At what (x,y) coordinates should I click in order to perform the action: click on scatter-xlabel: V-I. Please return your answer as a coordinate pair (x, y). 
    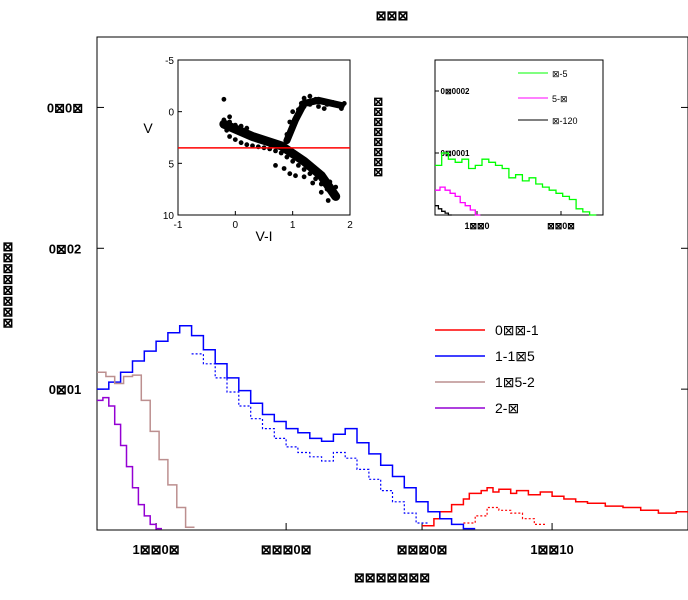
    Looking at the image, I should click on (263, 236).